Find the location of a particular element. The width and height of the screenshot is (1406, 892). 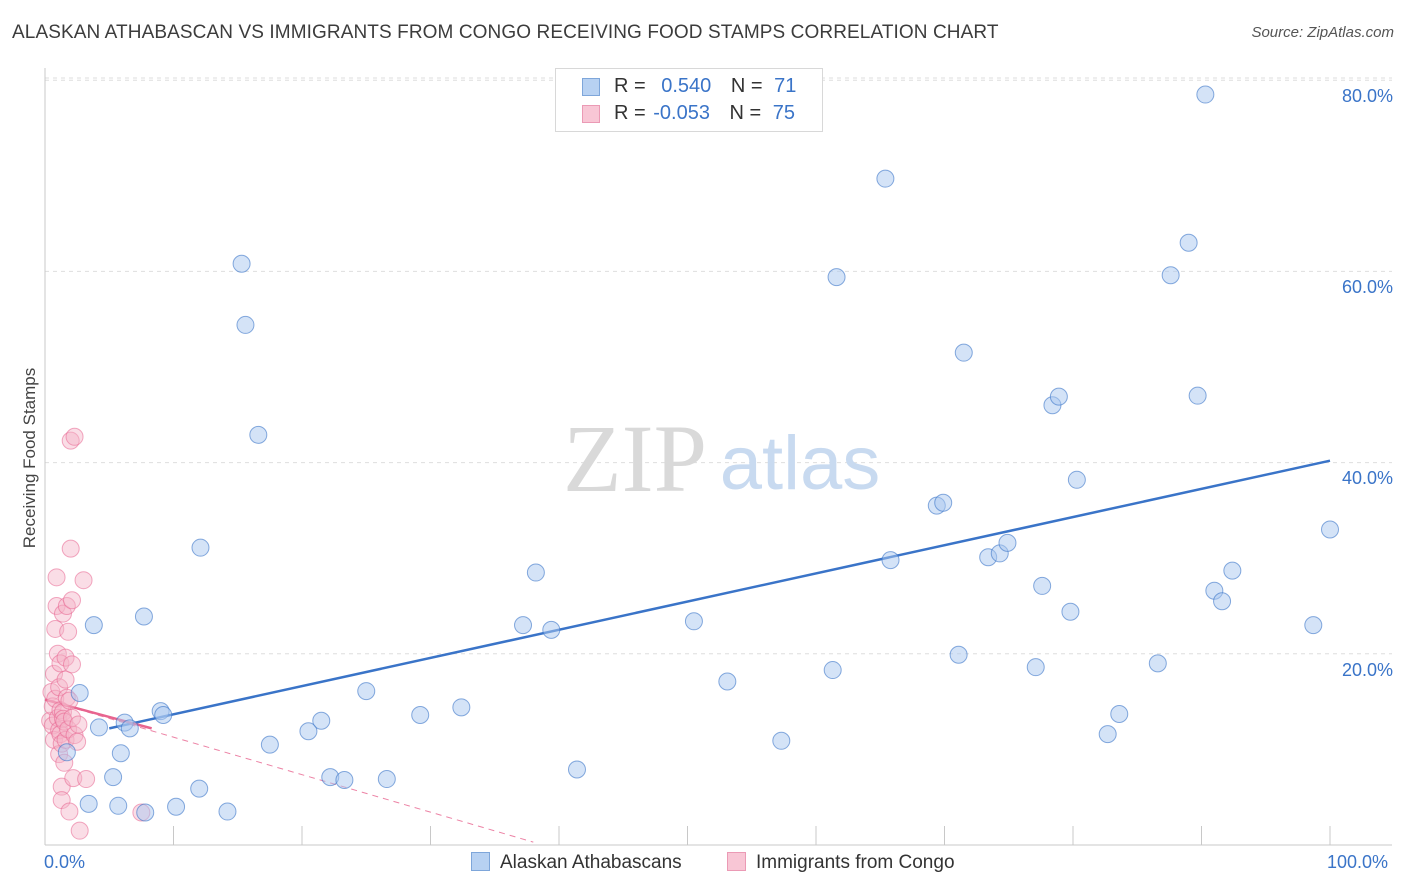

bottom-legend-label-1: Alaskan Athabascans is located at coordinates (591, 862).